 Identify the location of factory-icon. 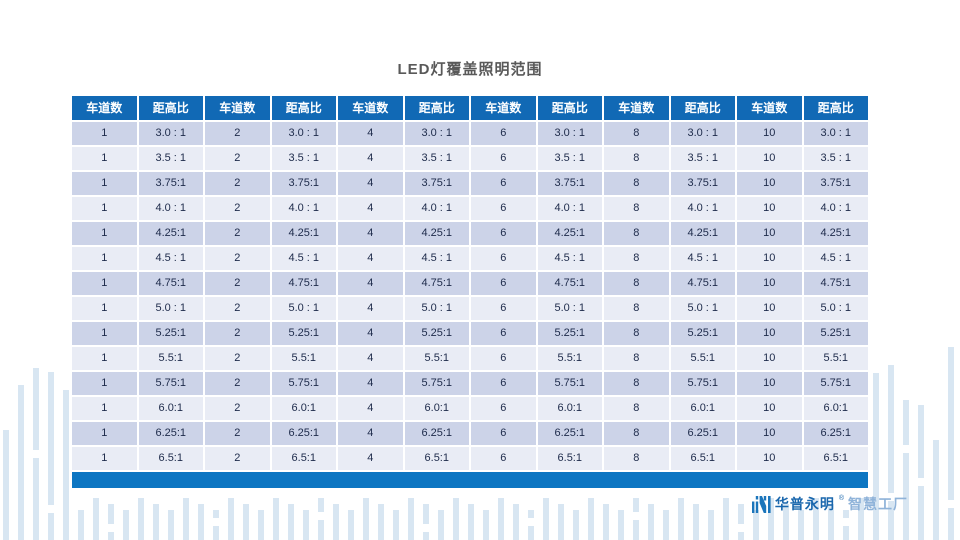
(761, 504).